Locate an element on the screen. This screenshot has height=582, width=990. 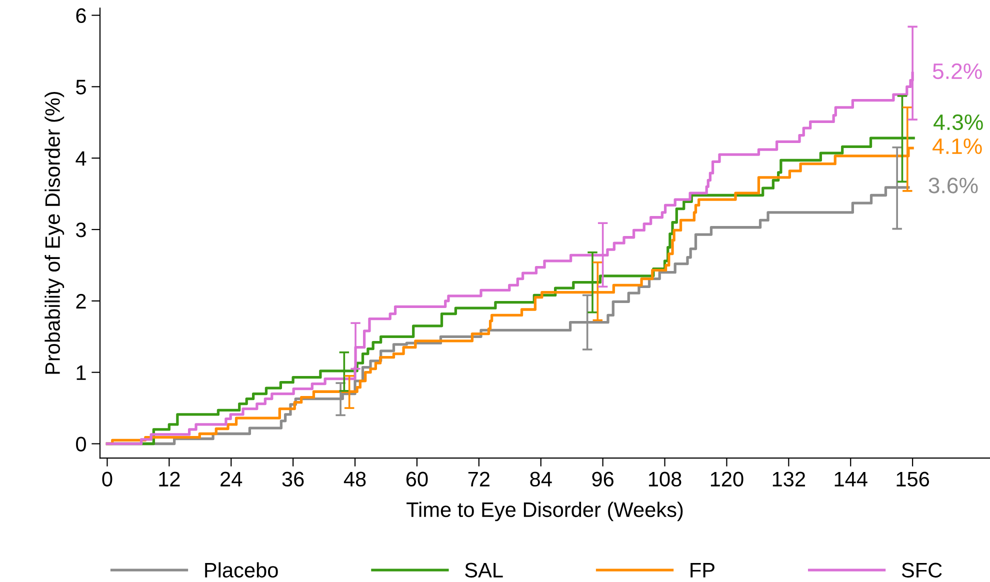
x-tick-label: 72 is located at coordinates (479, 479).